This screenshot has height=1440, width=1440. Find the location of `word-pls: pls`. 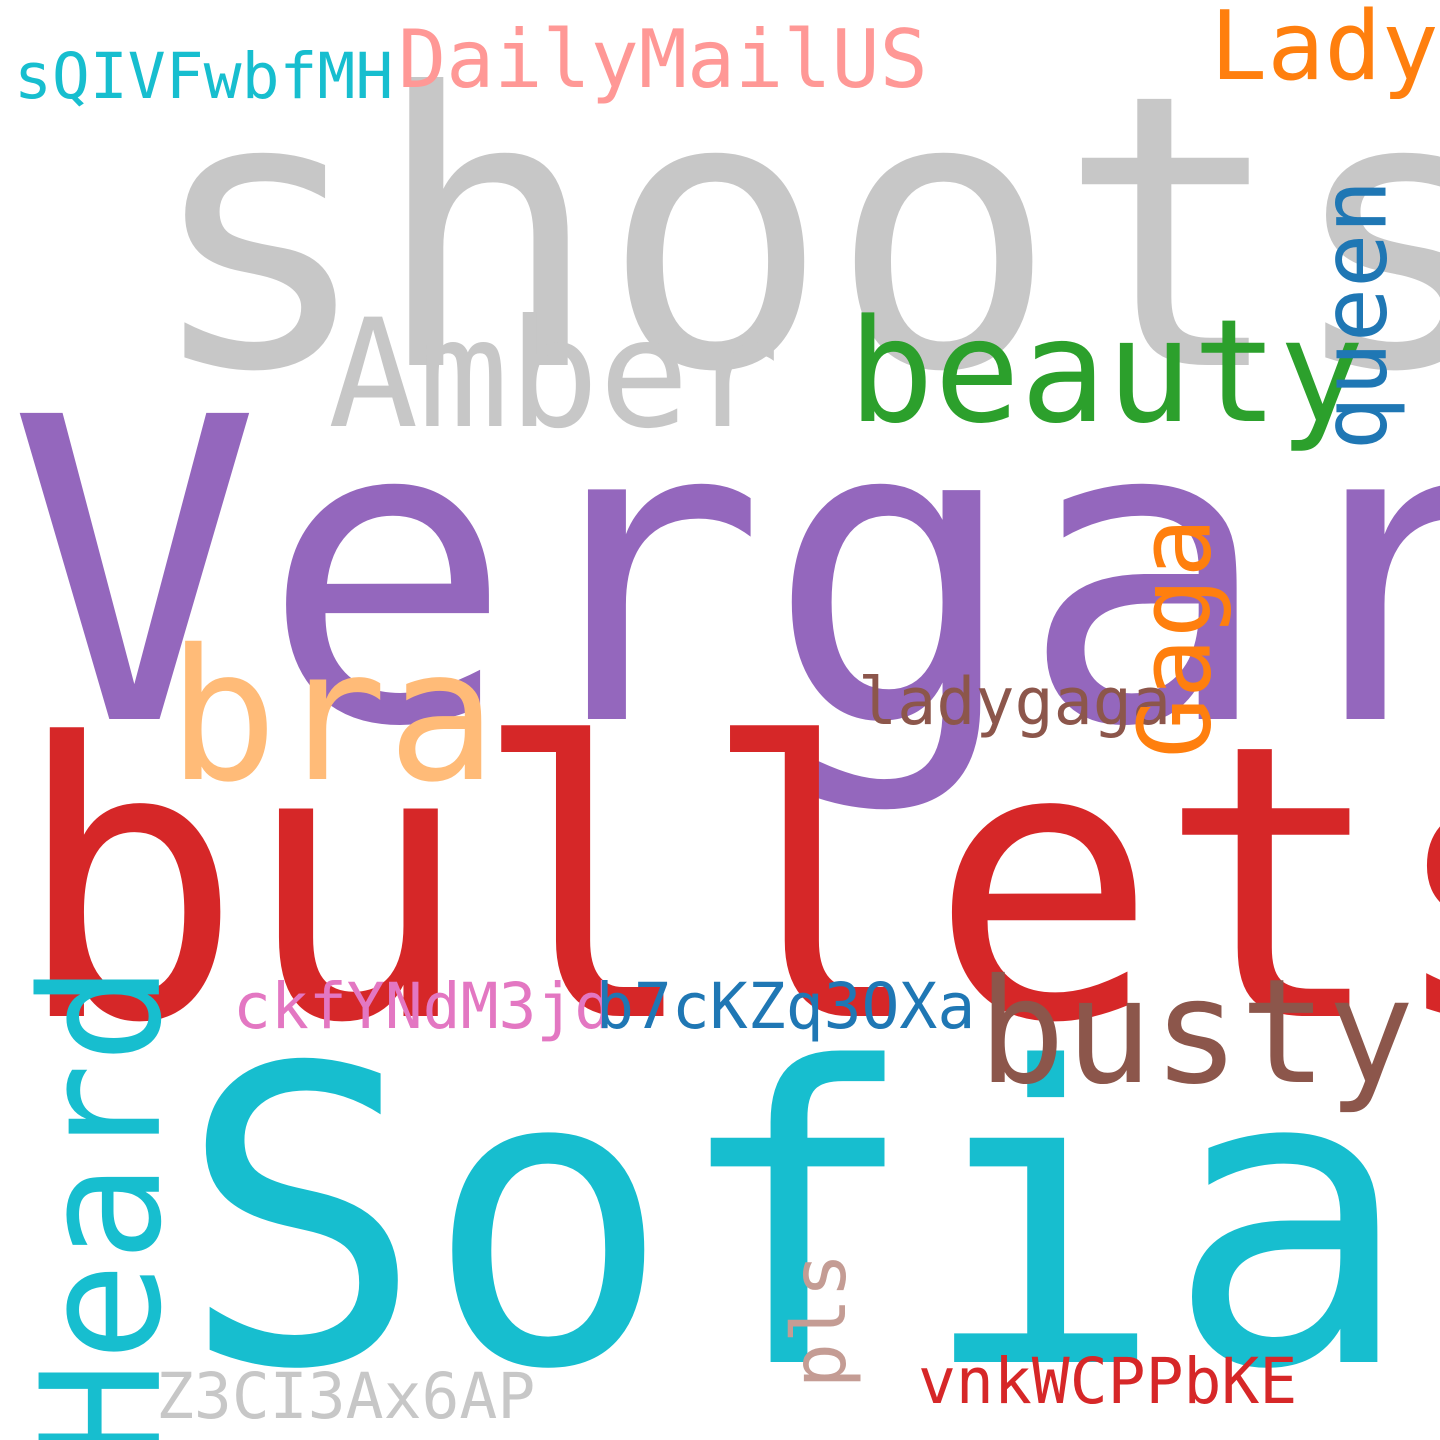

word-pls: pls is located at coordinates (819, 1320).